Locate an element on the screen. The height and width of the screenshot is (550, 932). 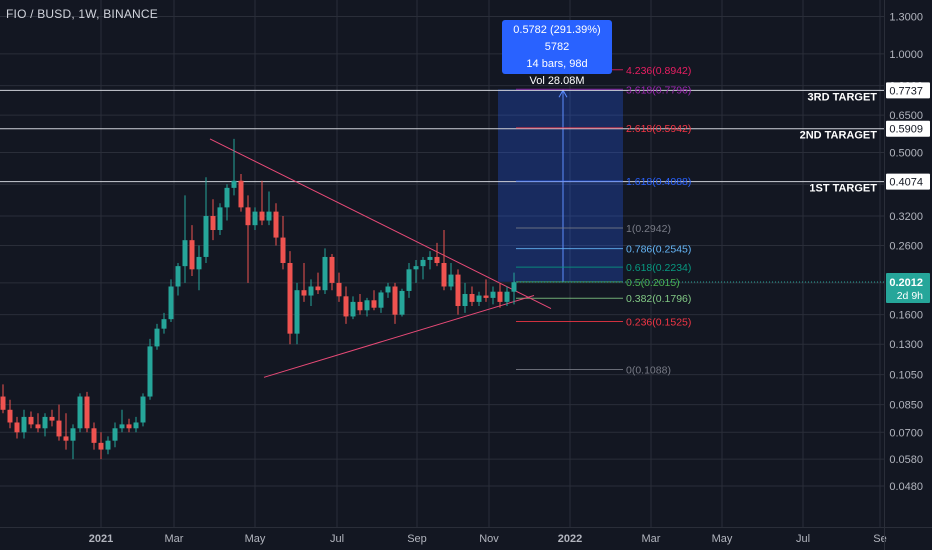
y-tick-label: 0.1050 is located at coordinates (906, 376).